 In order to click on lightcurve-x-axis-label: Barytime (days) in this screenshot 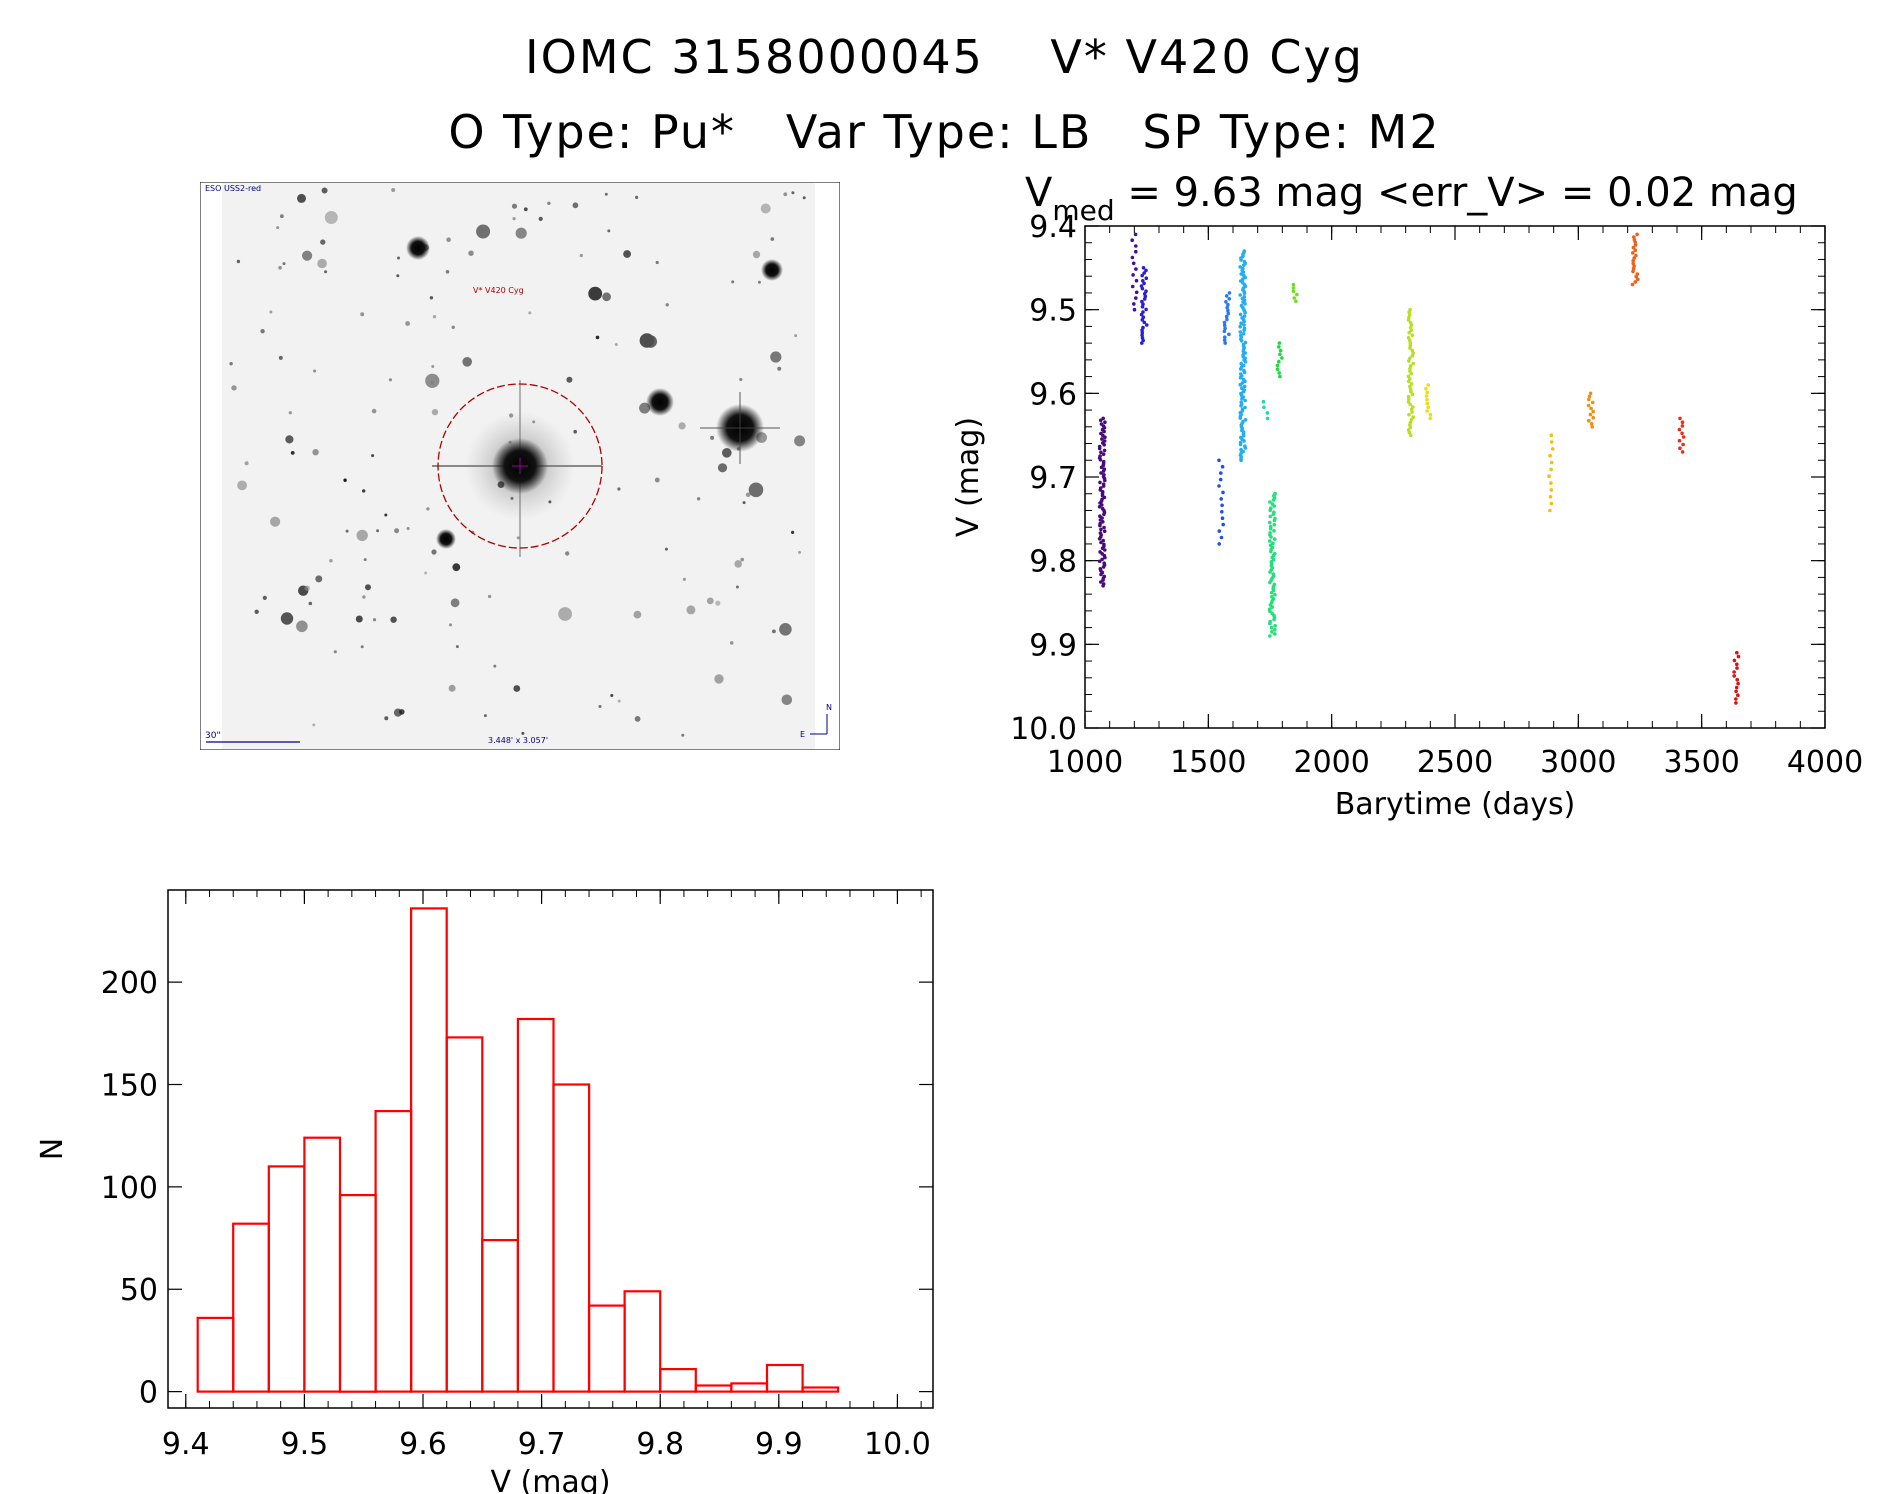, I will do `click(1455, 804)`.